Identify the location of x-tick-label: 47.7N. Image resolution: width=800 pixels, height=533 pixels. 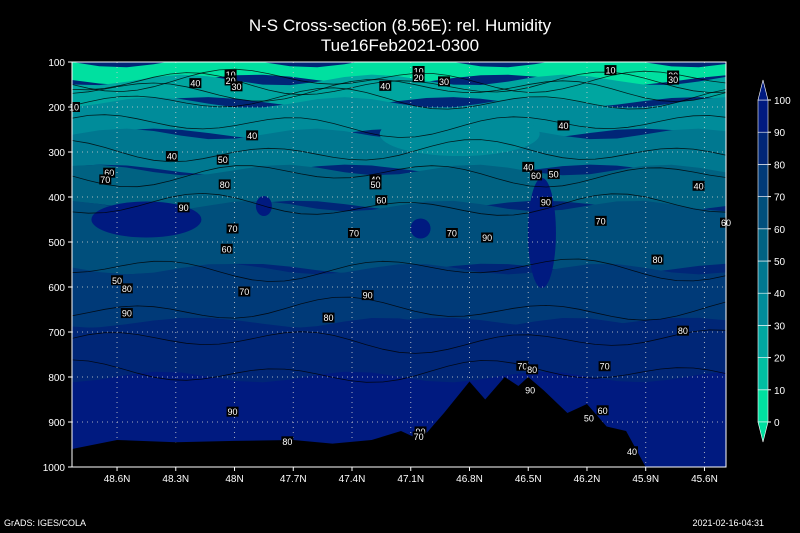
(293, 479).